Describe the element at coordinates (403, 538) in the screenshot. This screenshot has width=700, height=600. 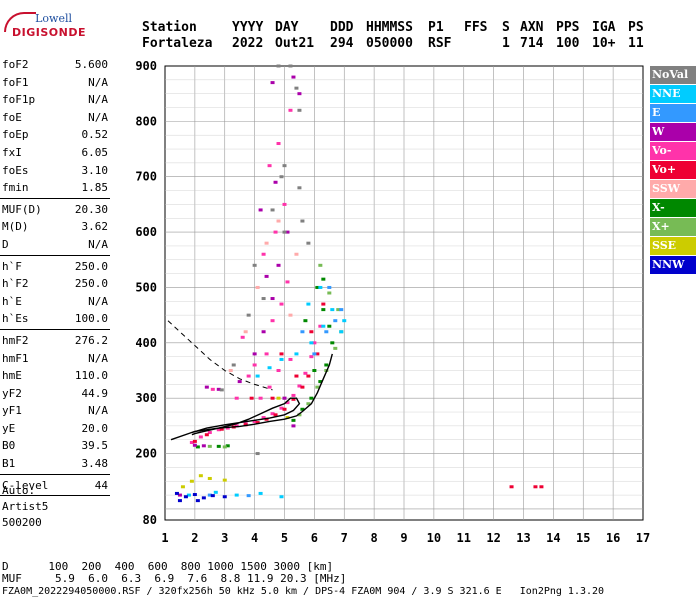
I see `x-tick-label: 9` at that location.